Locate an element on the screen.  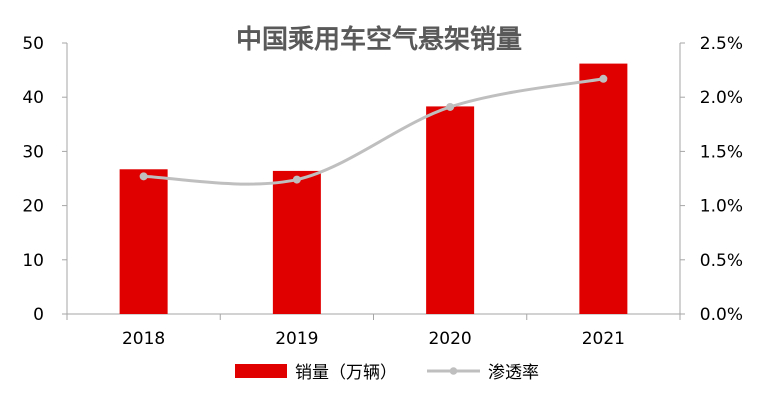
x-tick-label: 2021 is located at coordinates (603, 339).